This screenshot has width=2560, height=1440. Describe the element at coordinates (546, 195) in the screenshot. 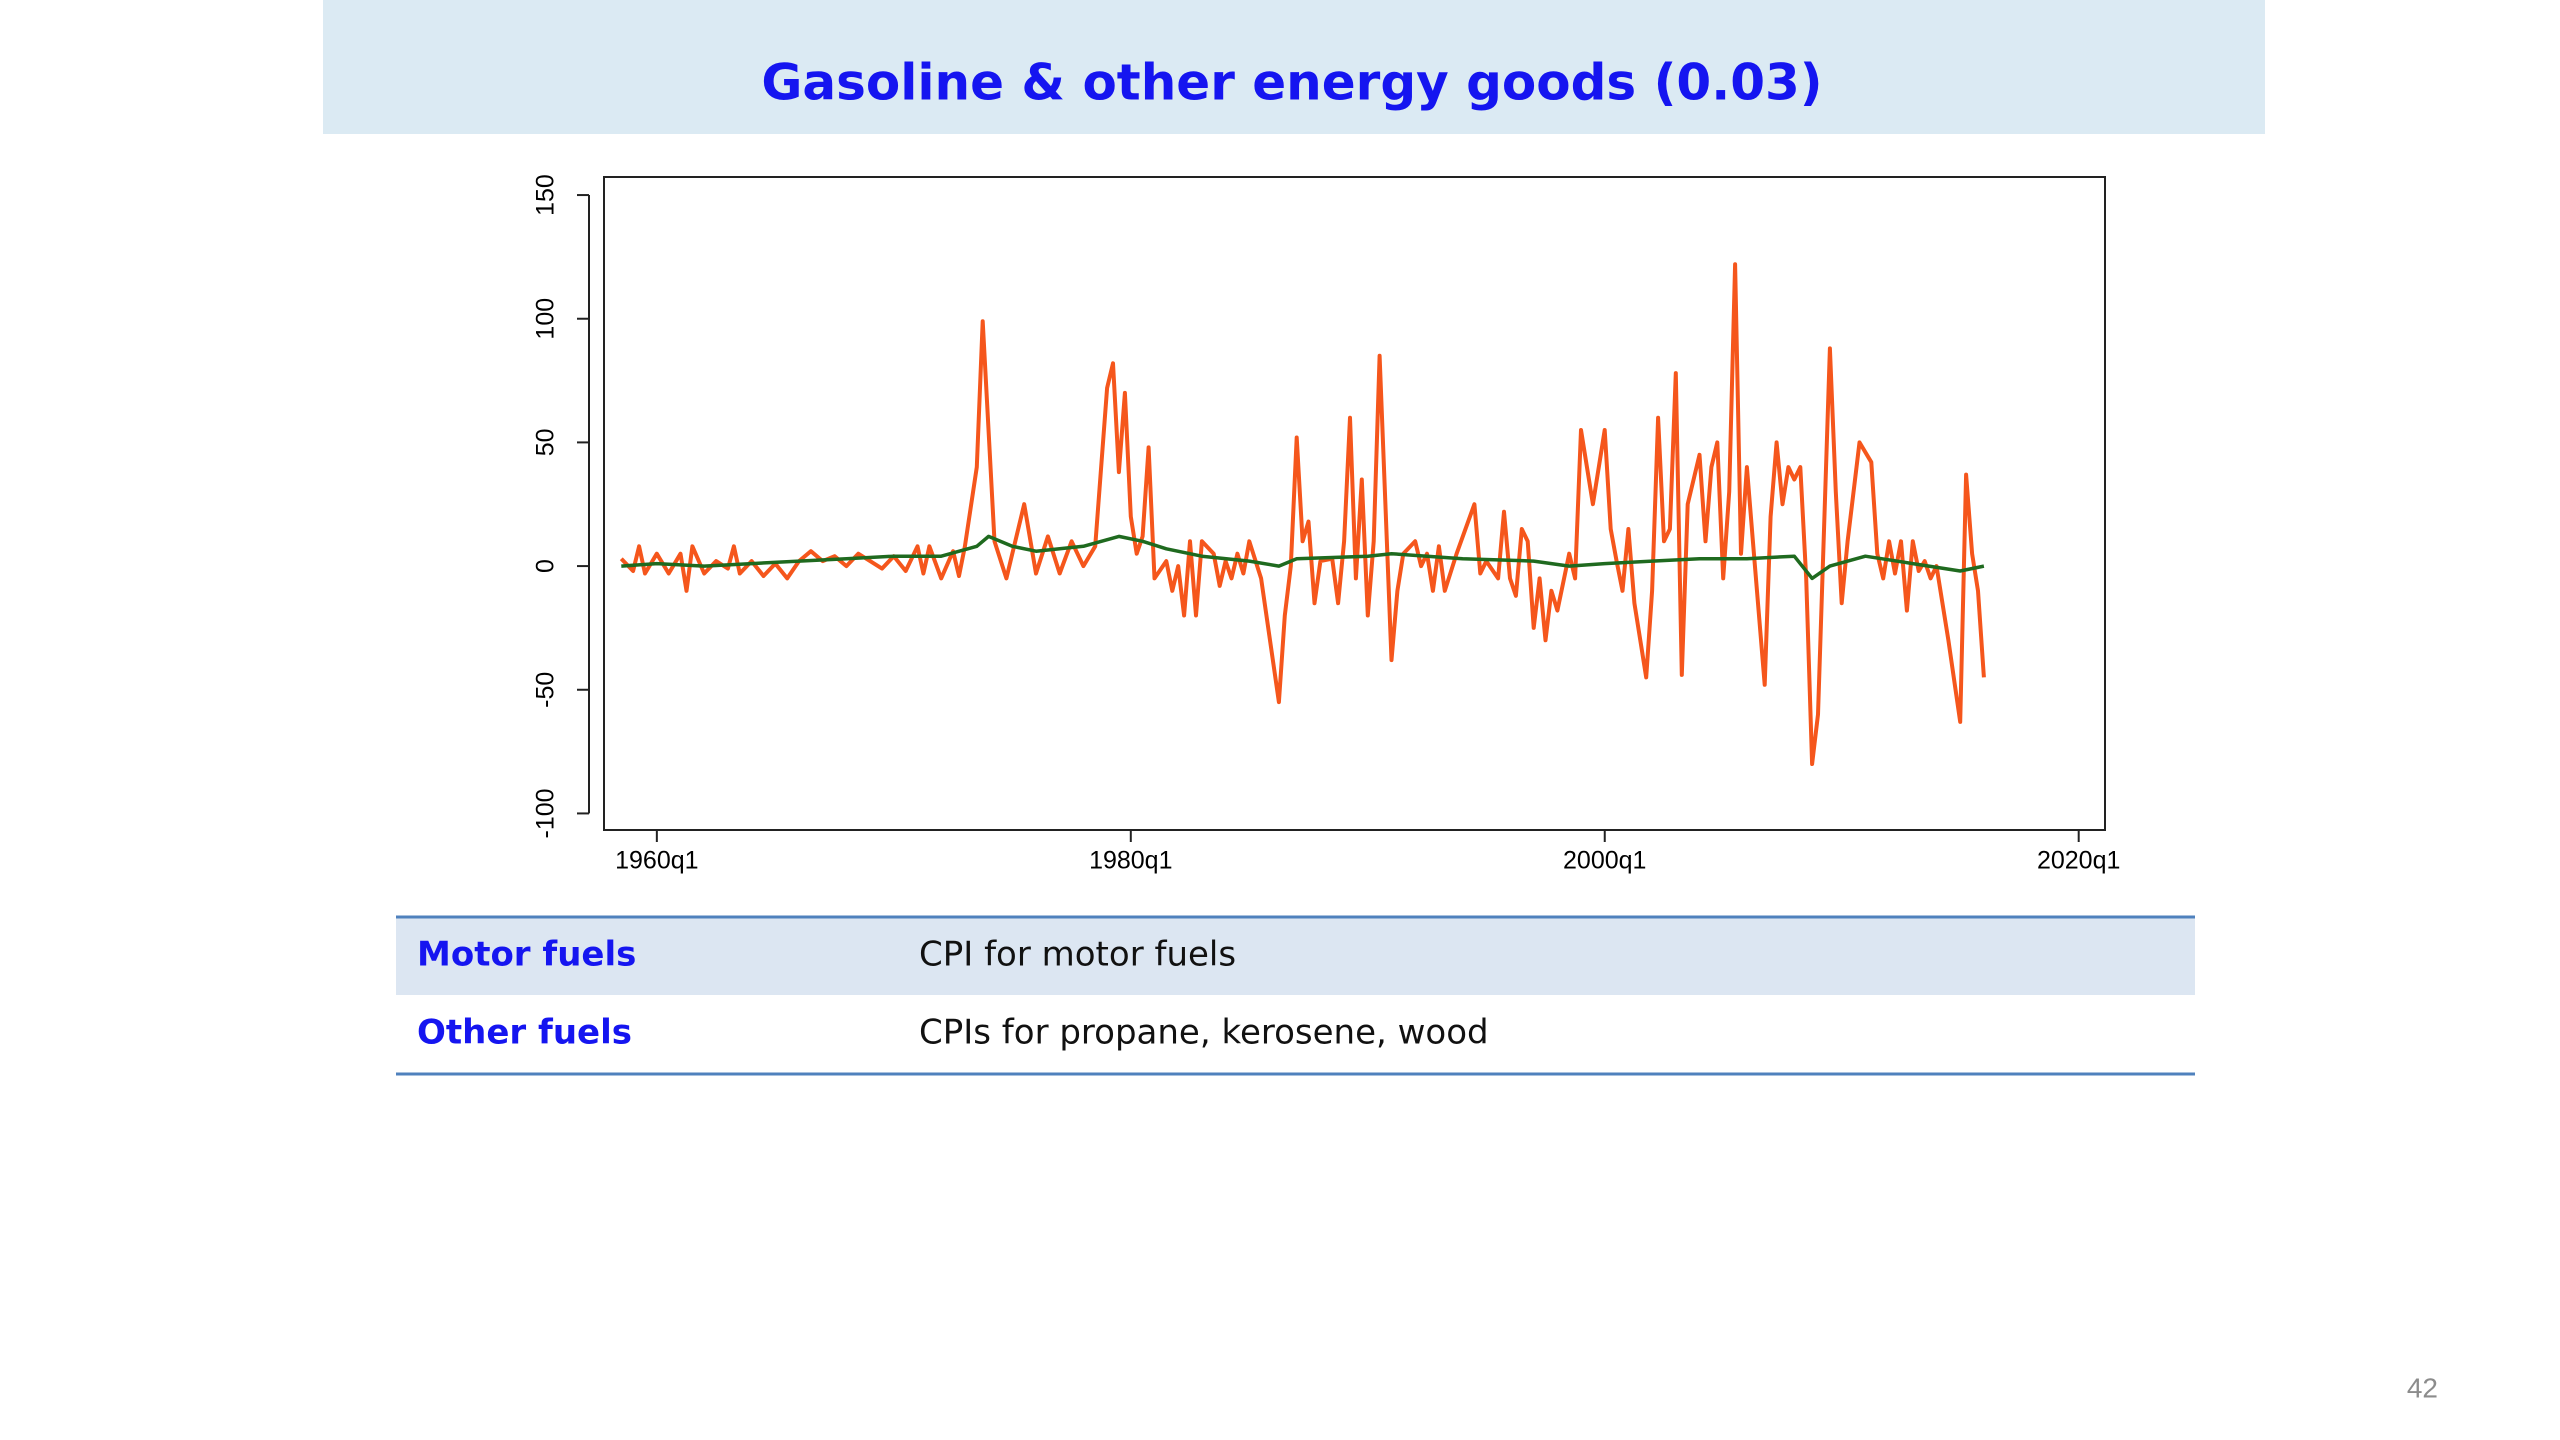

I see `y-tick-label: 150` at that location.